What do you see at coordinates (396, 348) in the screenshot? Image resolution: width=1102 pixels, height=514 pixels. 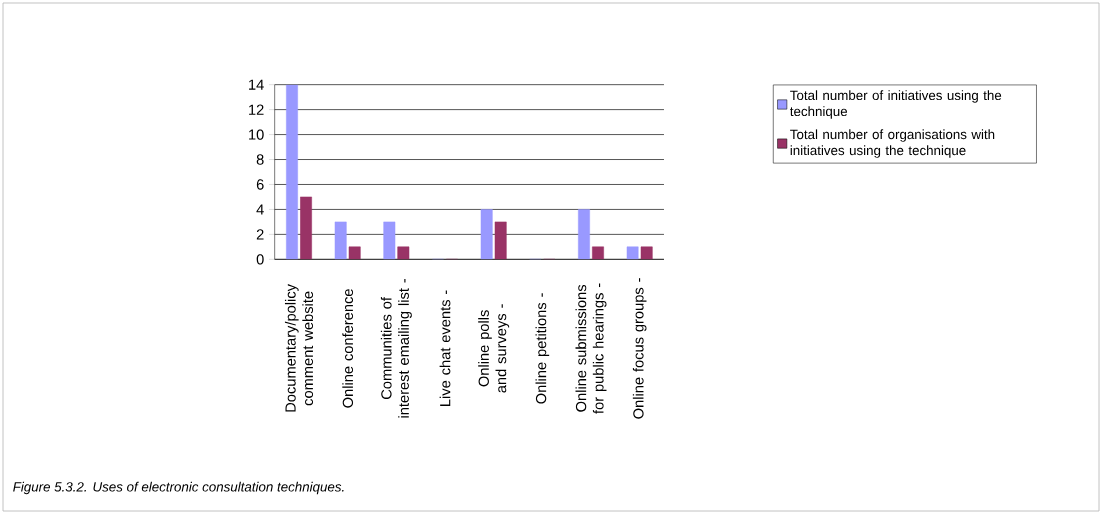 I see `x-tick-label: Communities of interest emailing list -` at bounding box center [396, 348].